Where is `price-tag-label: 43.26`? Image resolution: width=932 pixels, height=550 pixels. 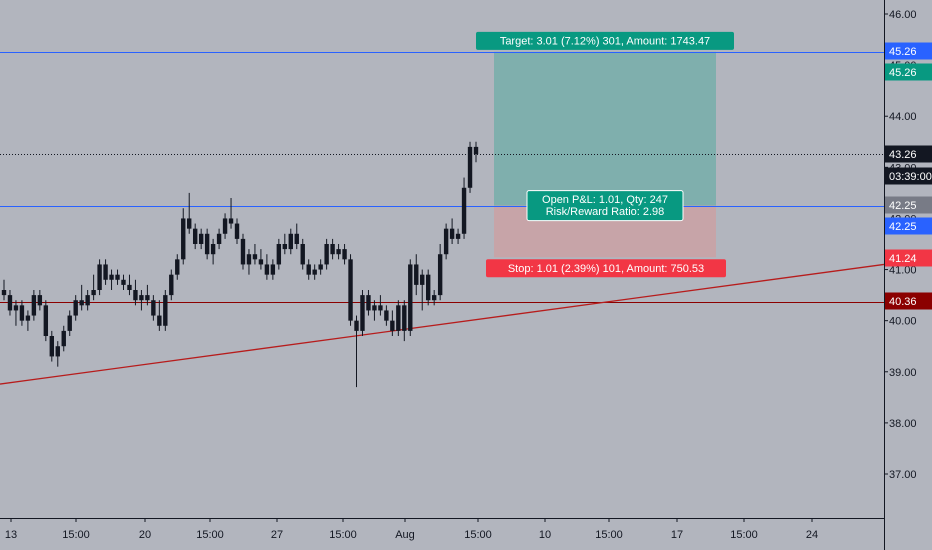 price-tag-label: 43.26 is located at coordinates (903, 155).